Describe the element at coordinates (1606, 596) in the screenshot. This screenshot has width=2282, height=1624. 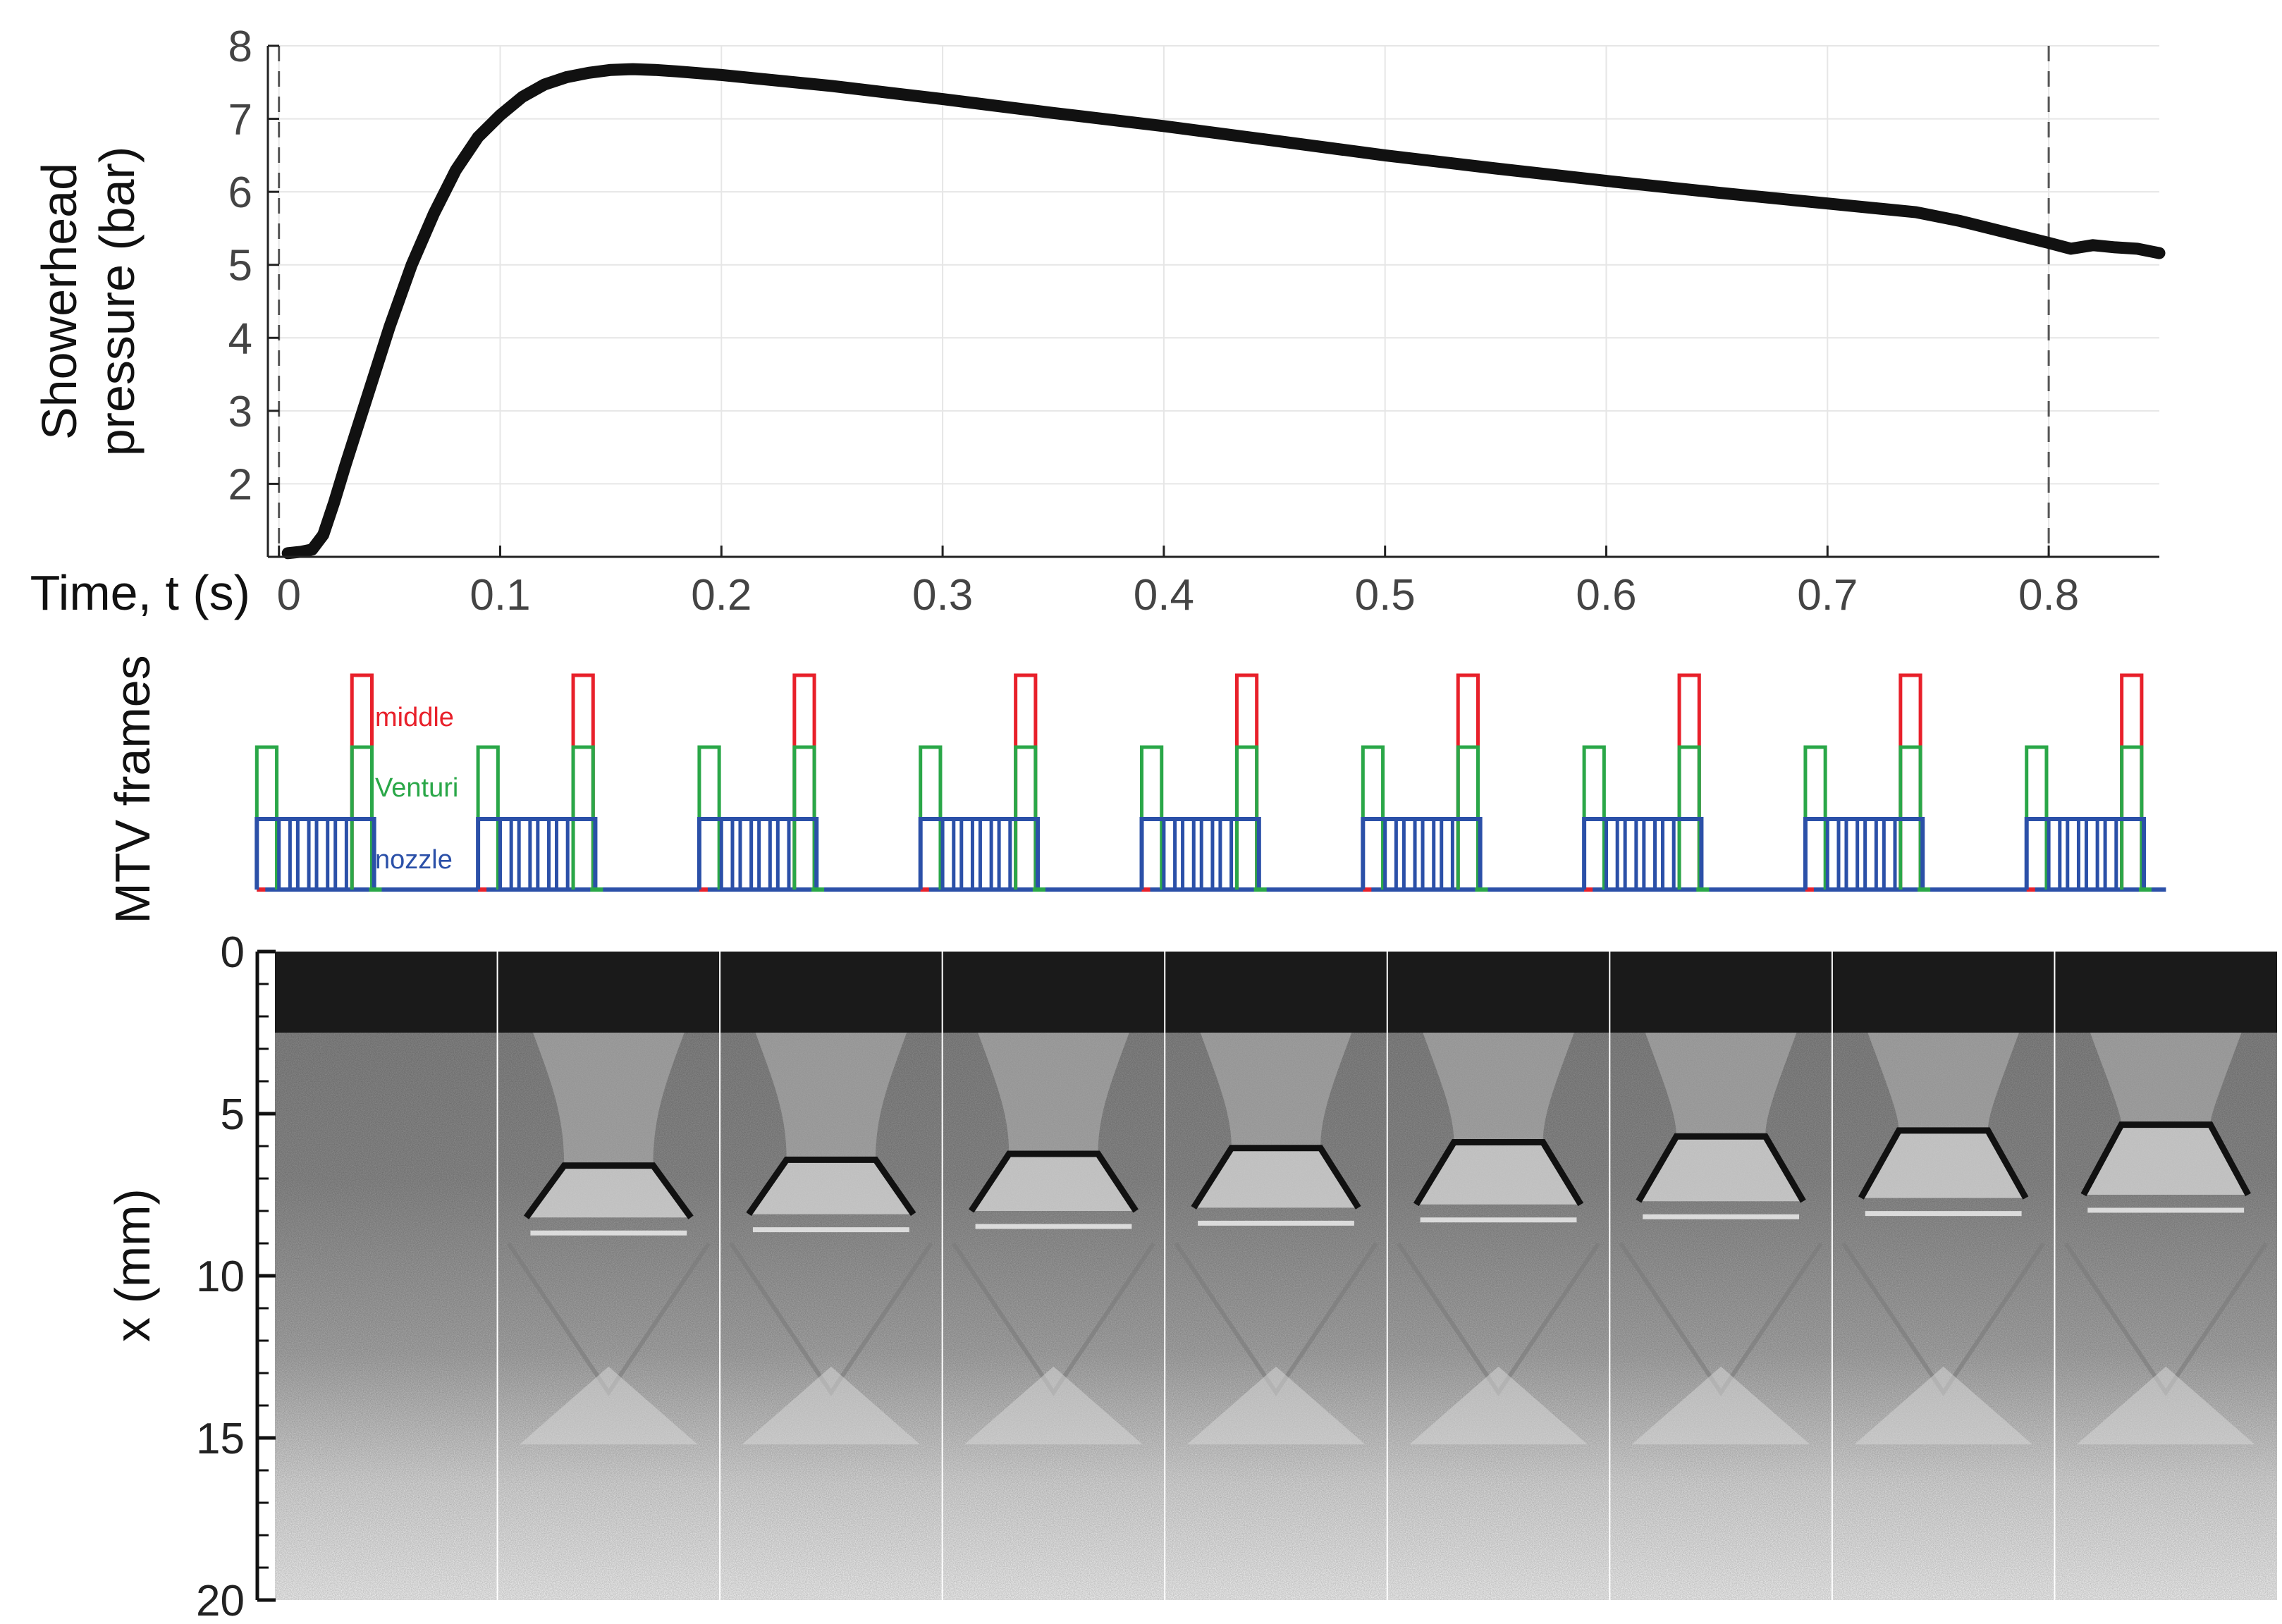
I see `x-tick-label-6: 0.6` at that location.